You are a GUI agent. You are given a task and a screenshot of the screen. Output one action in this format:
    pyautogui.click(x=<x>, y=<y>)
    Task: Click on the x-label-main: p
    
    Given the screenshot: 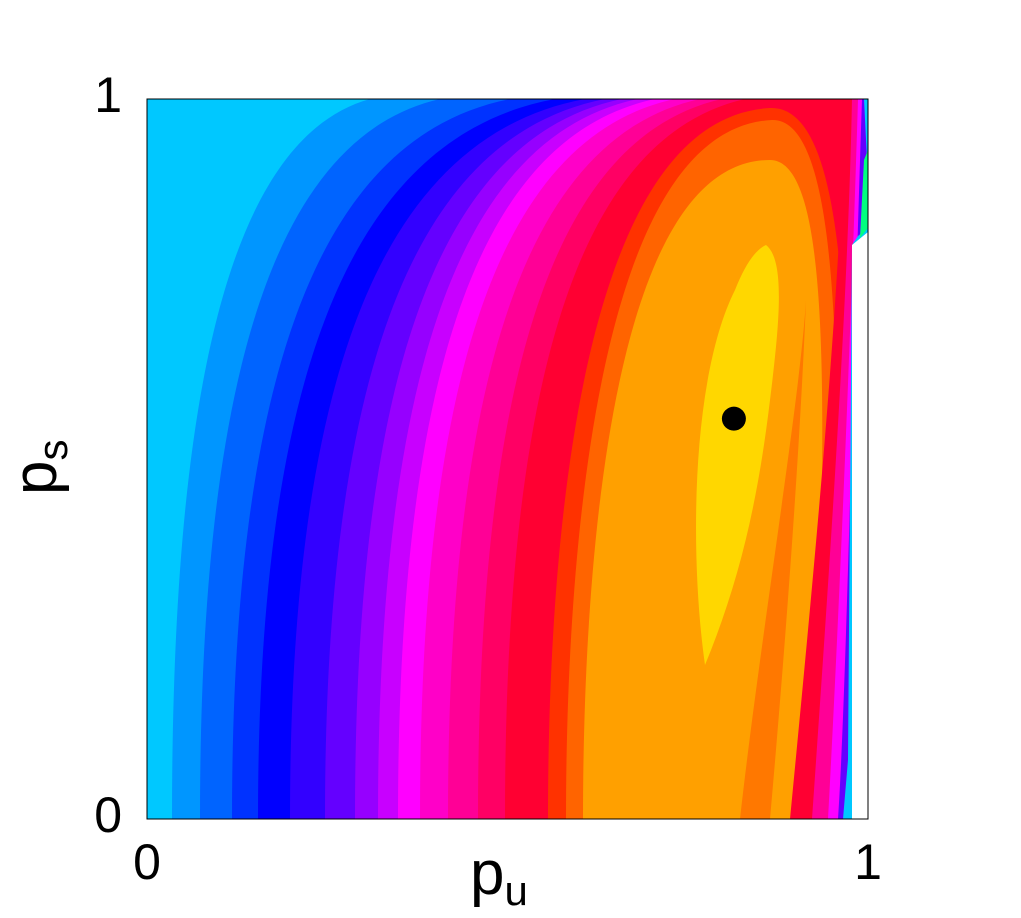 What is the action you would take?
    pyautogui.click(x=487, y=873)
    